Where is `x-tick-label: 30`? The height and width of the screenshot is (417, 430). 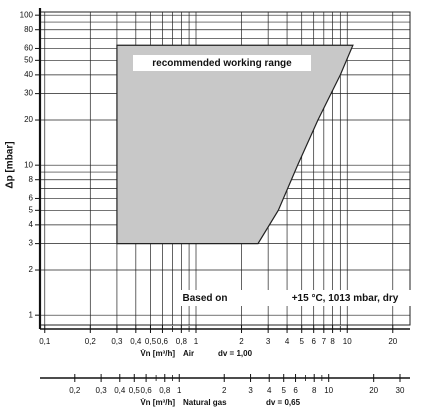
x-tick-label: 30 is located at coordinates (400, 390).